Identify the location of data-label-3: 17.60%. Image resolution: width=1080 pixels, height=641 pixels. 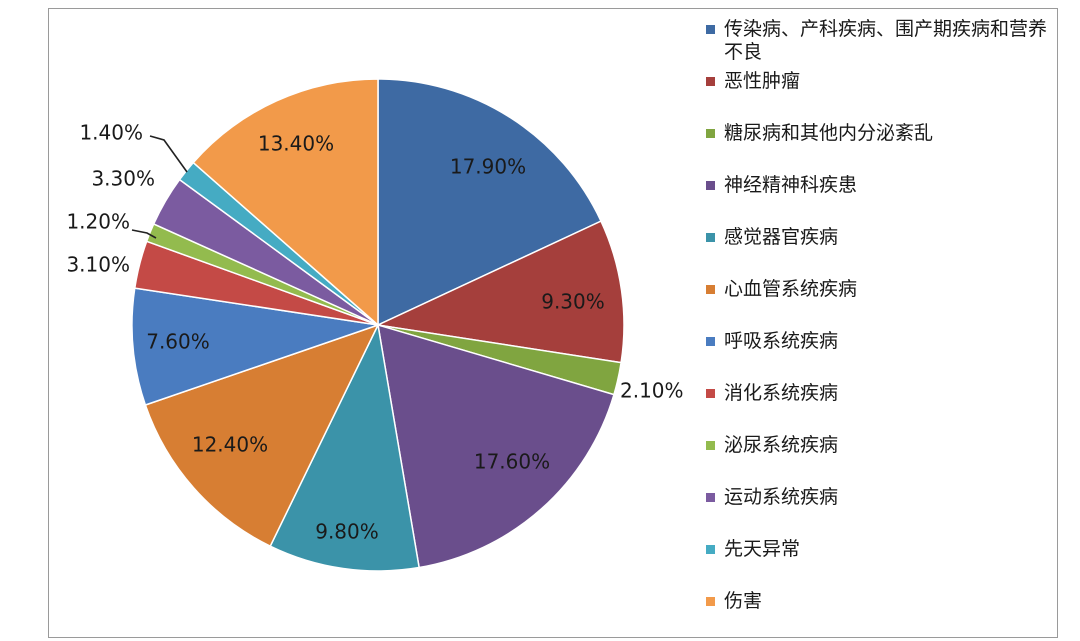
(512, 462).